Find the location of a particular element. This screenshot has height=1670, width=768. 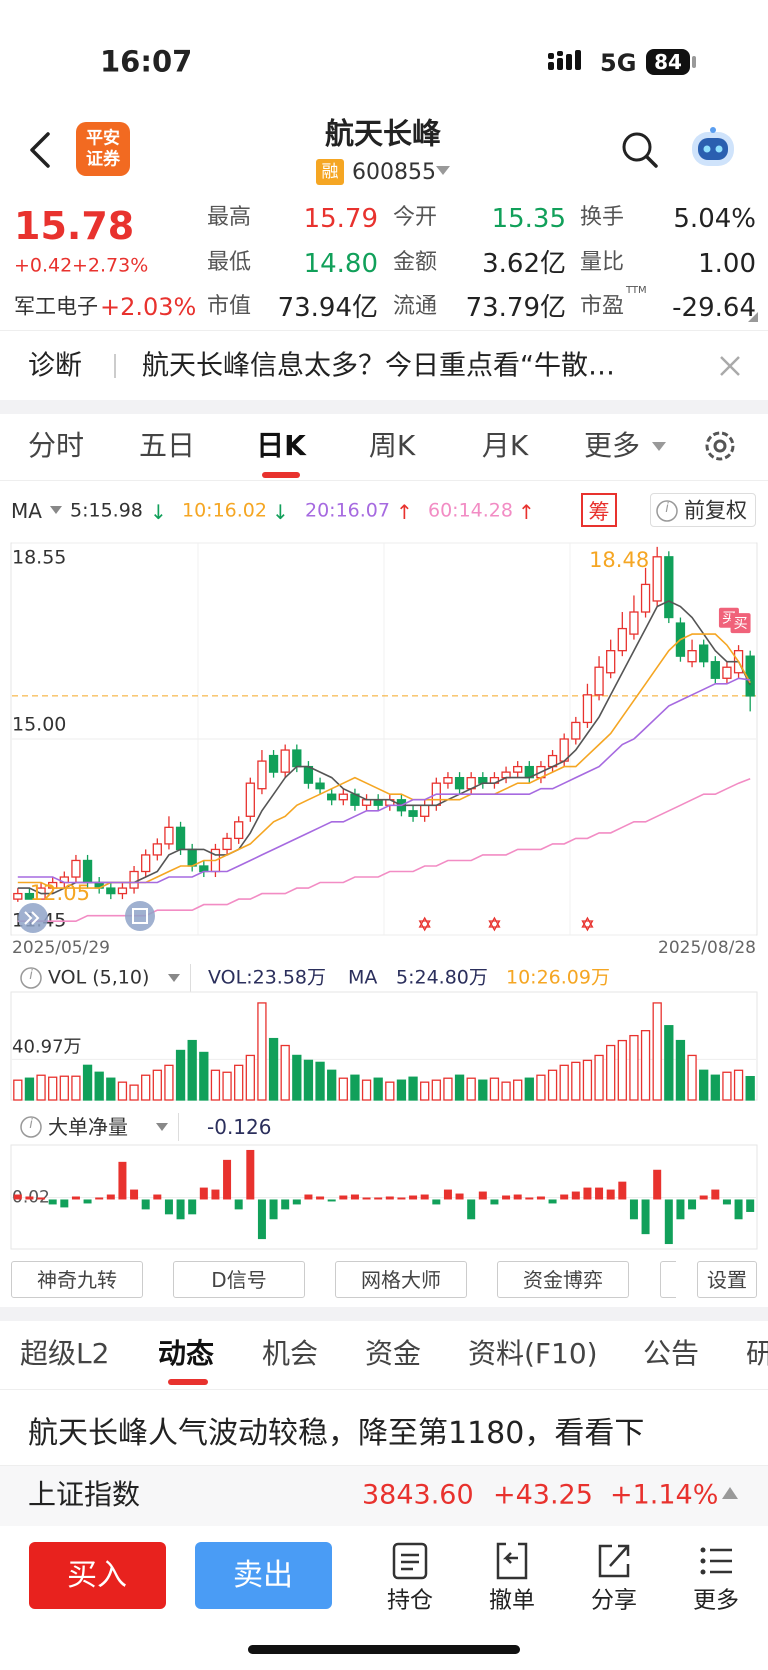

news-headline: 航天长峰人气波动较稳，降至第1180，看看下 is located at coordinates (336, 1433).